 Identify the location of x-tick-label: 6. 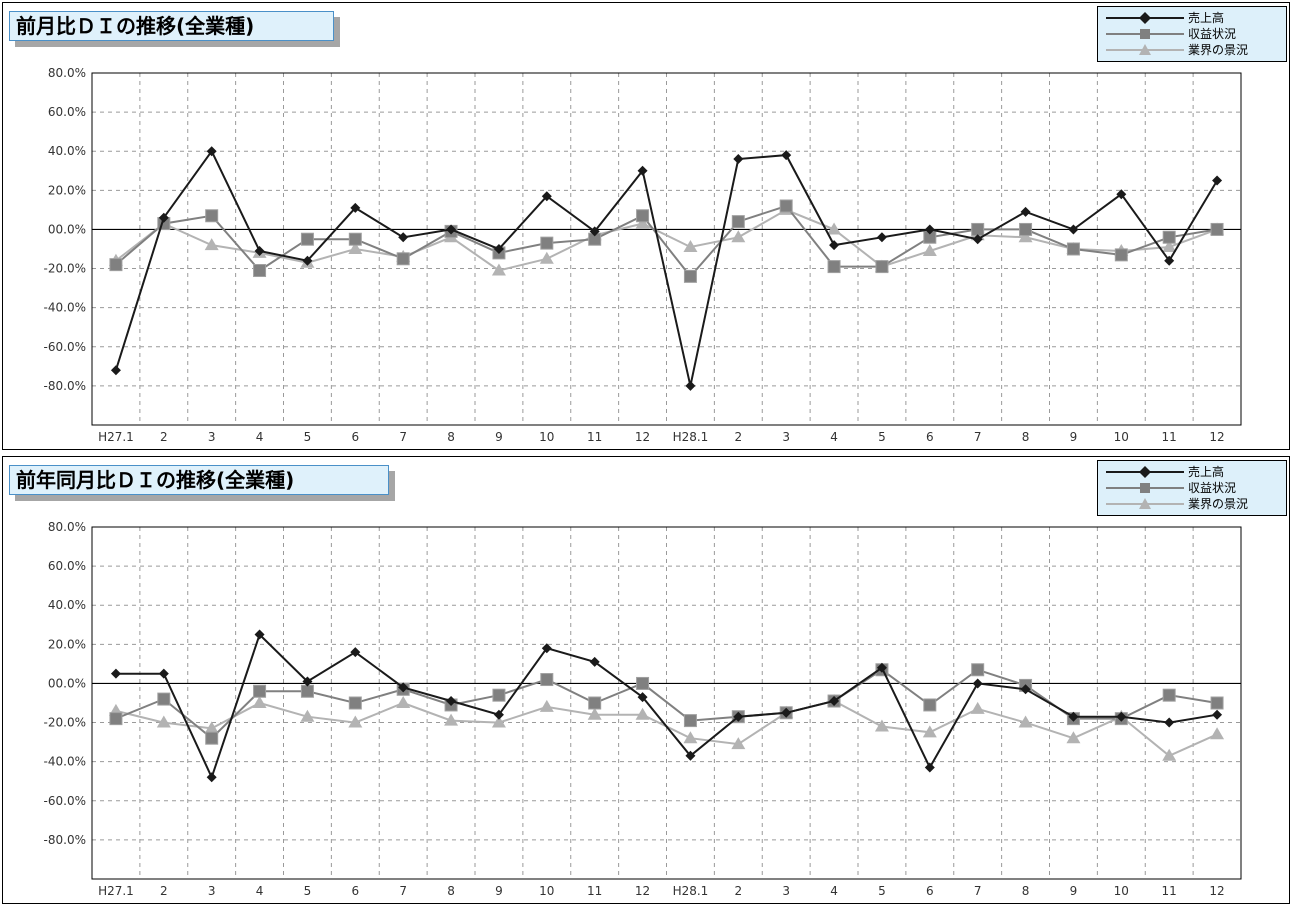
(355, 891).